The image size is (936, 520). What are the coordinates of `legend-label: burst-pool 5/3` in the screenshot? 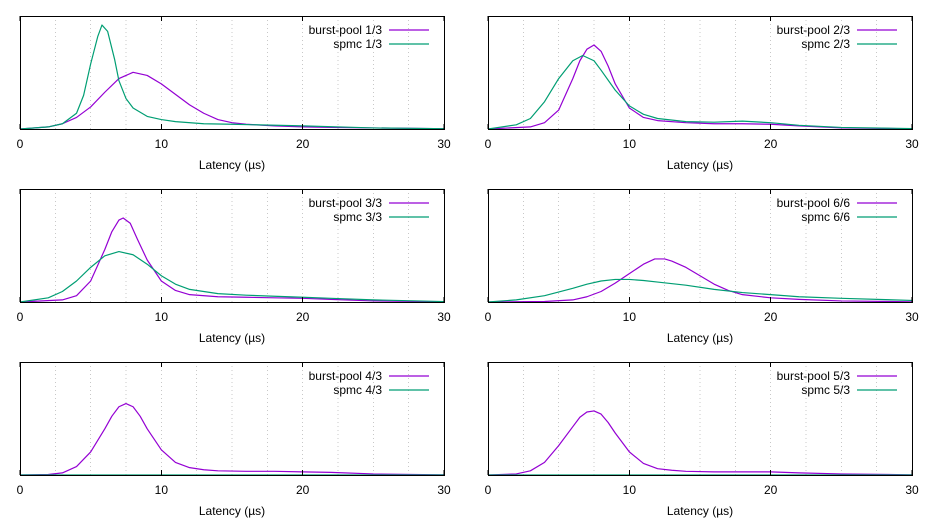 It's located at (814, 376).